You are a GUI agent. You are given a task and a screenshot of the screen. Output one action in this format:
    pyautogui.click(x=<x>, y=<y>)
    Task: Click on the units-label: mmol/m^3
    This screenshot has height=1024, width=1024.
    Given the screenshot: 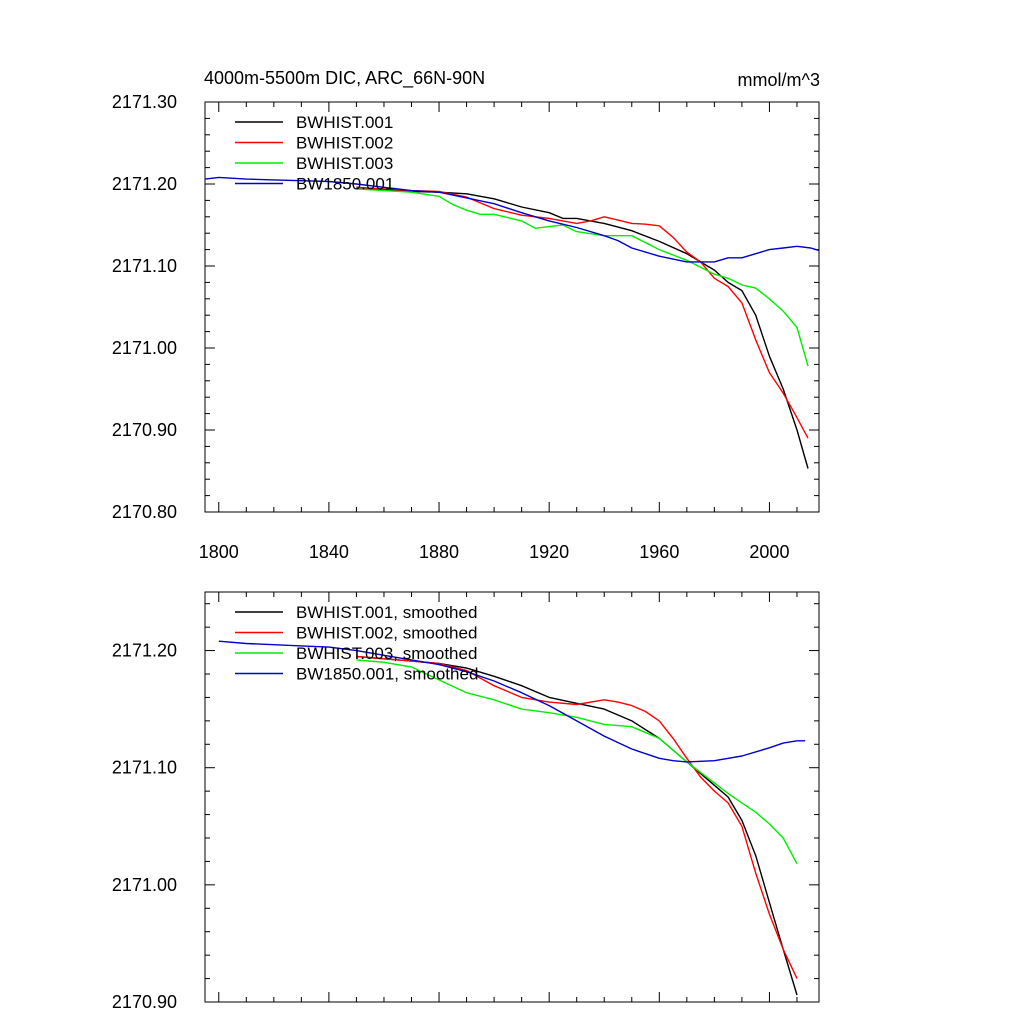 What is the action you would take?
    pyautogui.click(x=779, y=80)
    